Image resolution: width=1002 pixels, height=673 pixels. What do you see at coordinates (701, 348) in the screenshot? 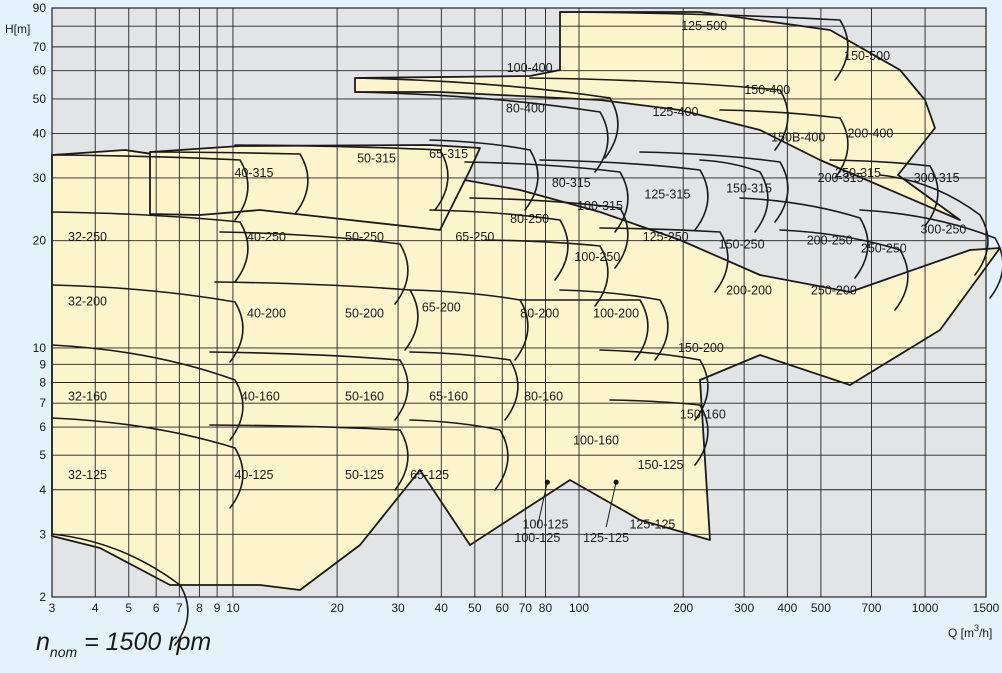
I see `pump-label-150-200: 150-200` at bounding box center [701, 348].